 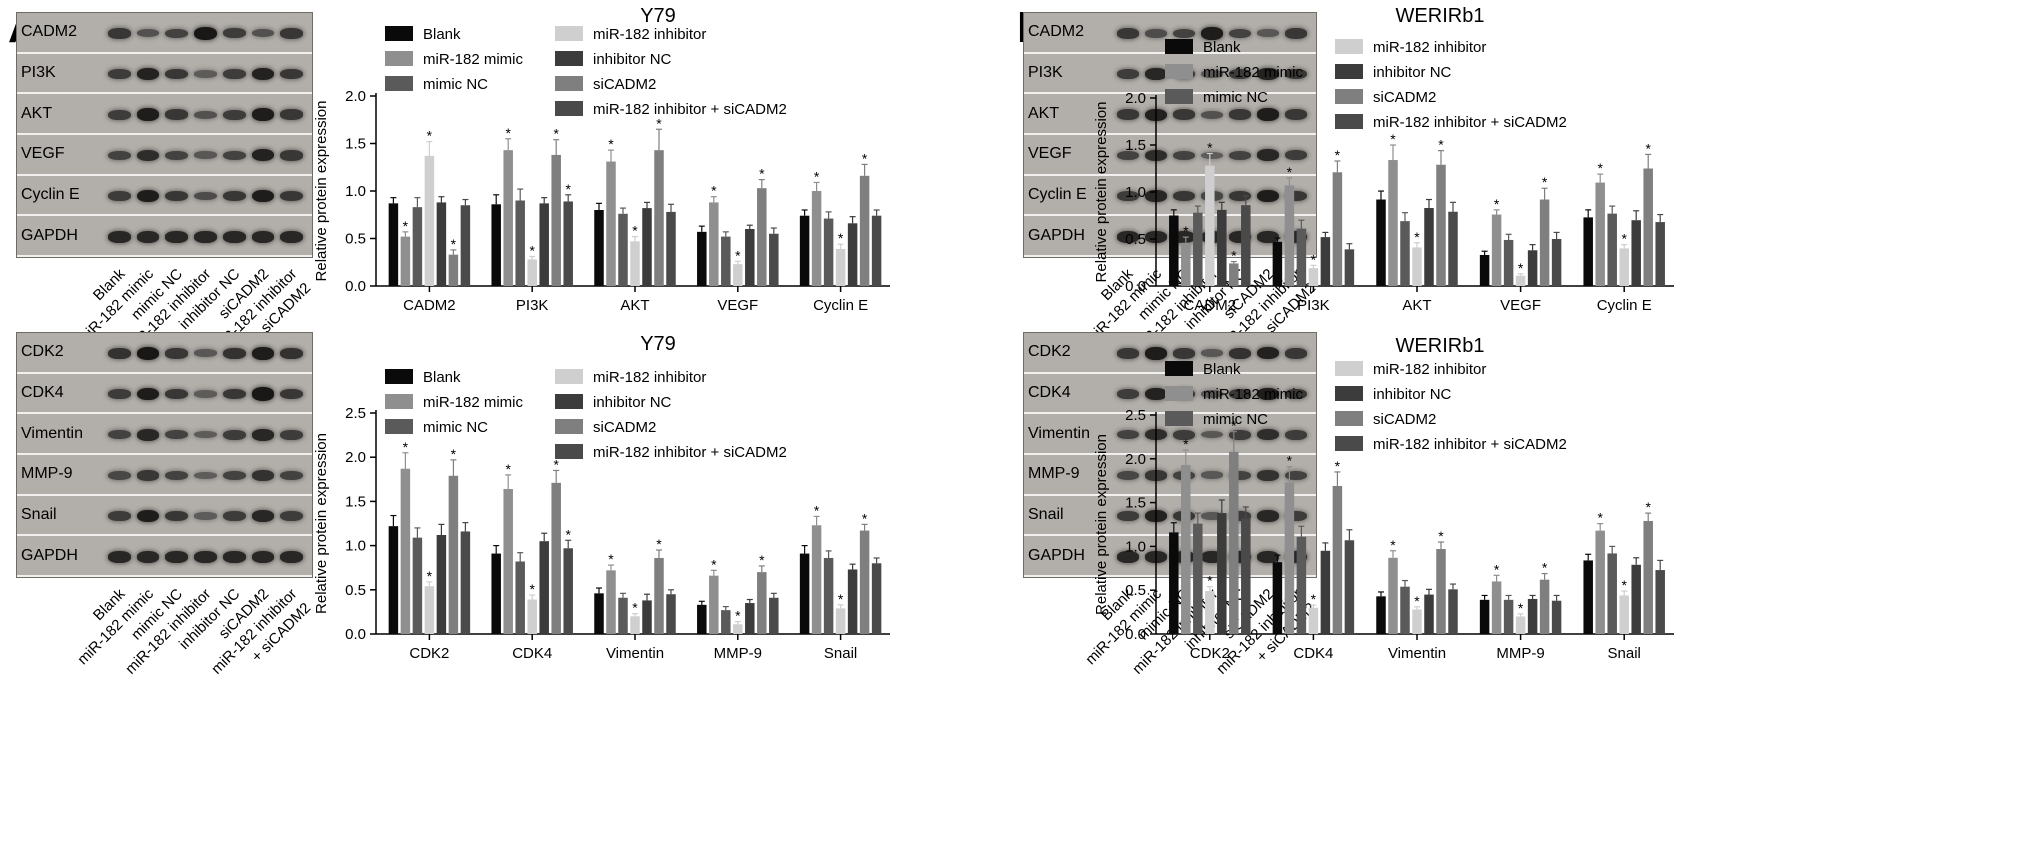 I want to click on legend-entry: miR-182 mimic, so click(x=1253, y=72).